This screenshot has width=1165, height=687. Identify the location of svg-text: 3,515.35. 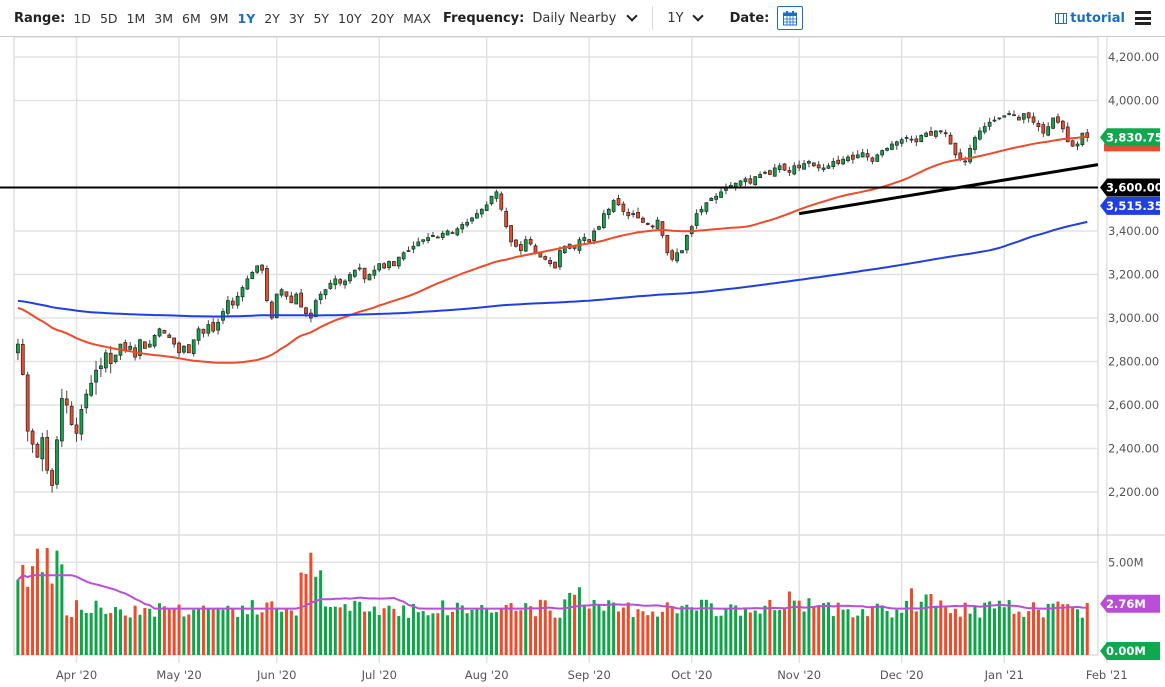
(1134, 206).